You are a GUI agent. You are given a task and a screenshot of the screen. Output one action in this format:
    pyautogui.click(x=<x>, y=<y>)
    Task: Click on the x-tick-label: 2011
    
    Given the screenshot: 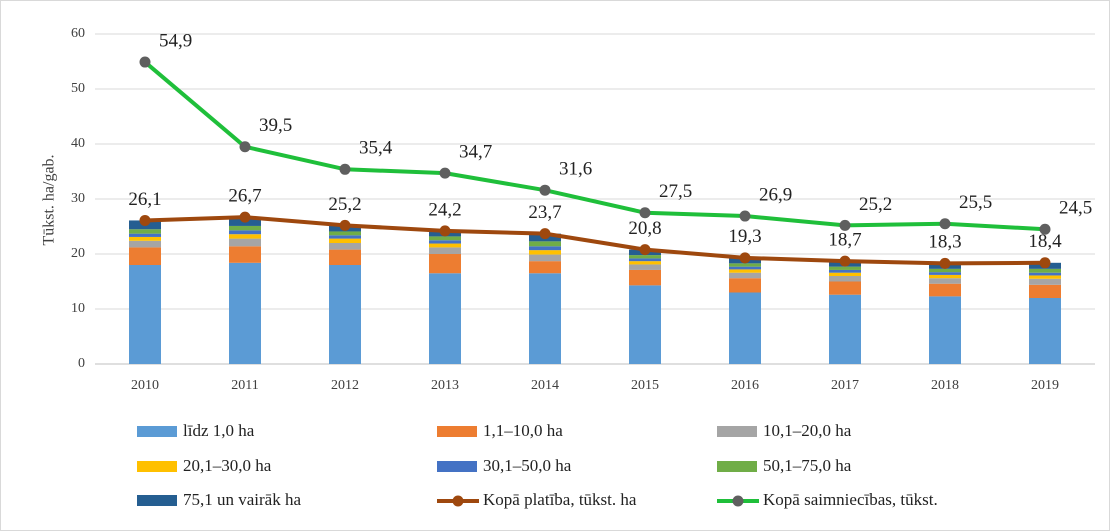 What is the action you would take?
    pyautogui.click(x=244, y=385)
    